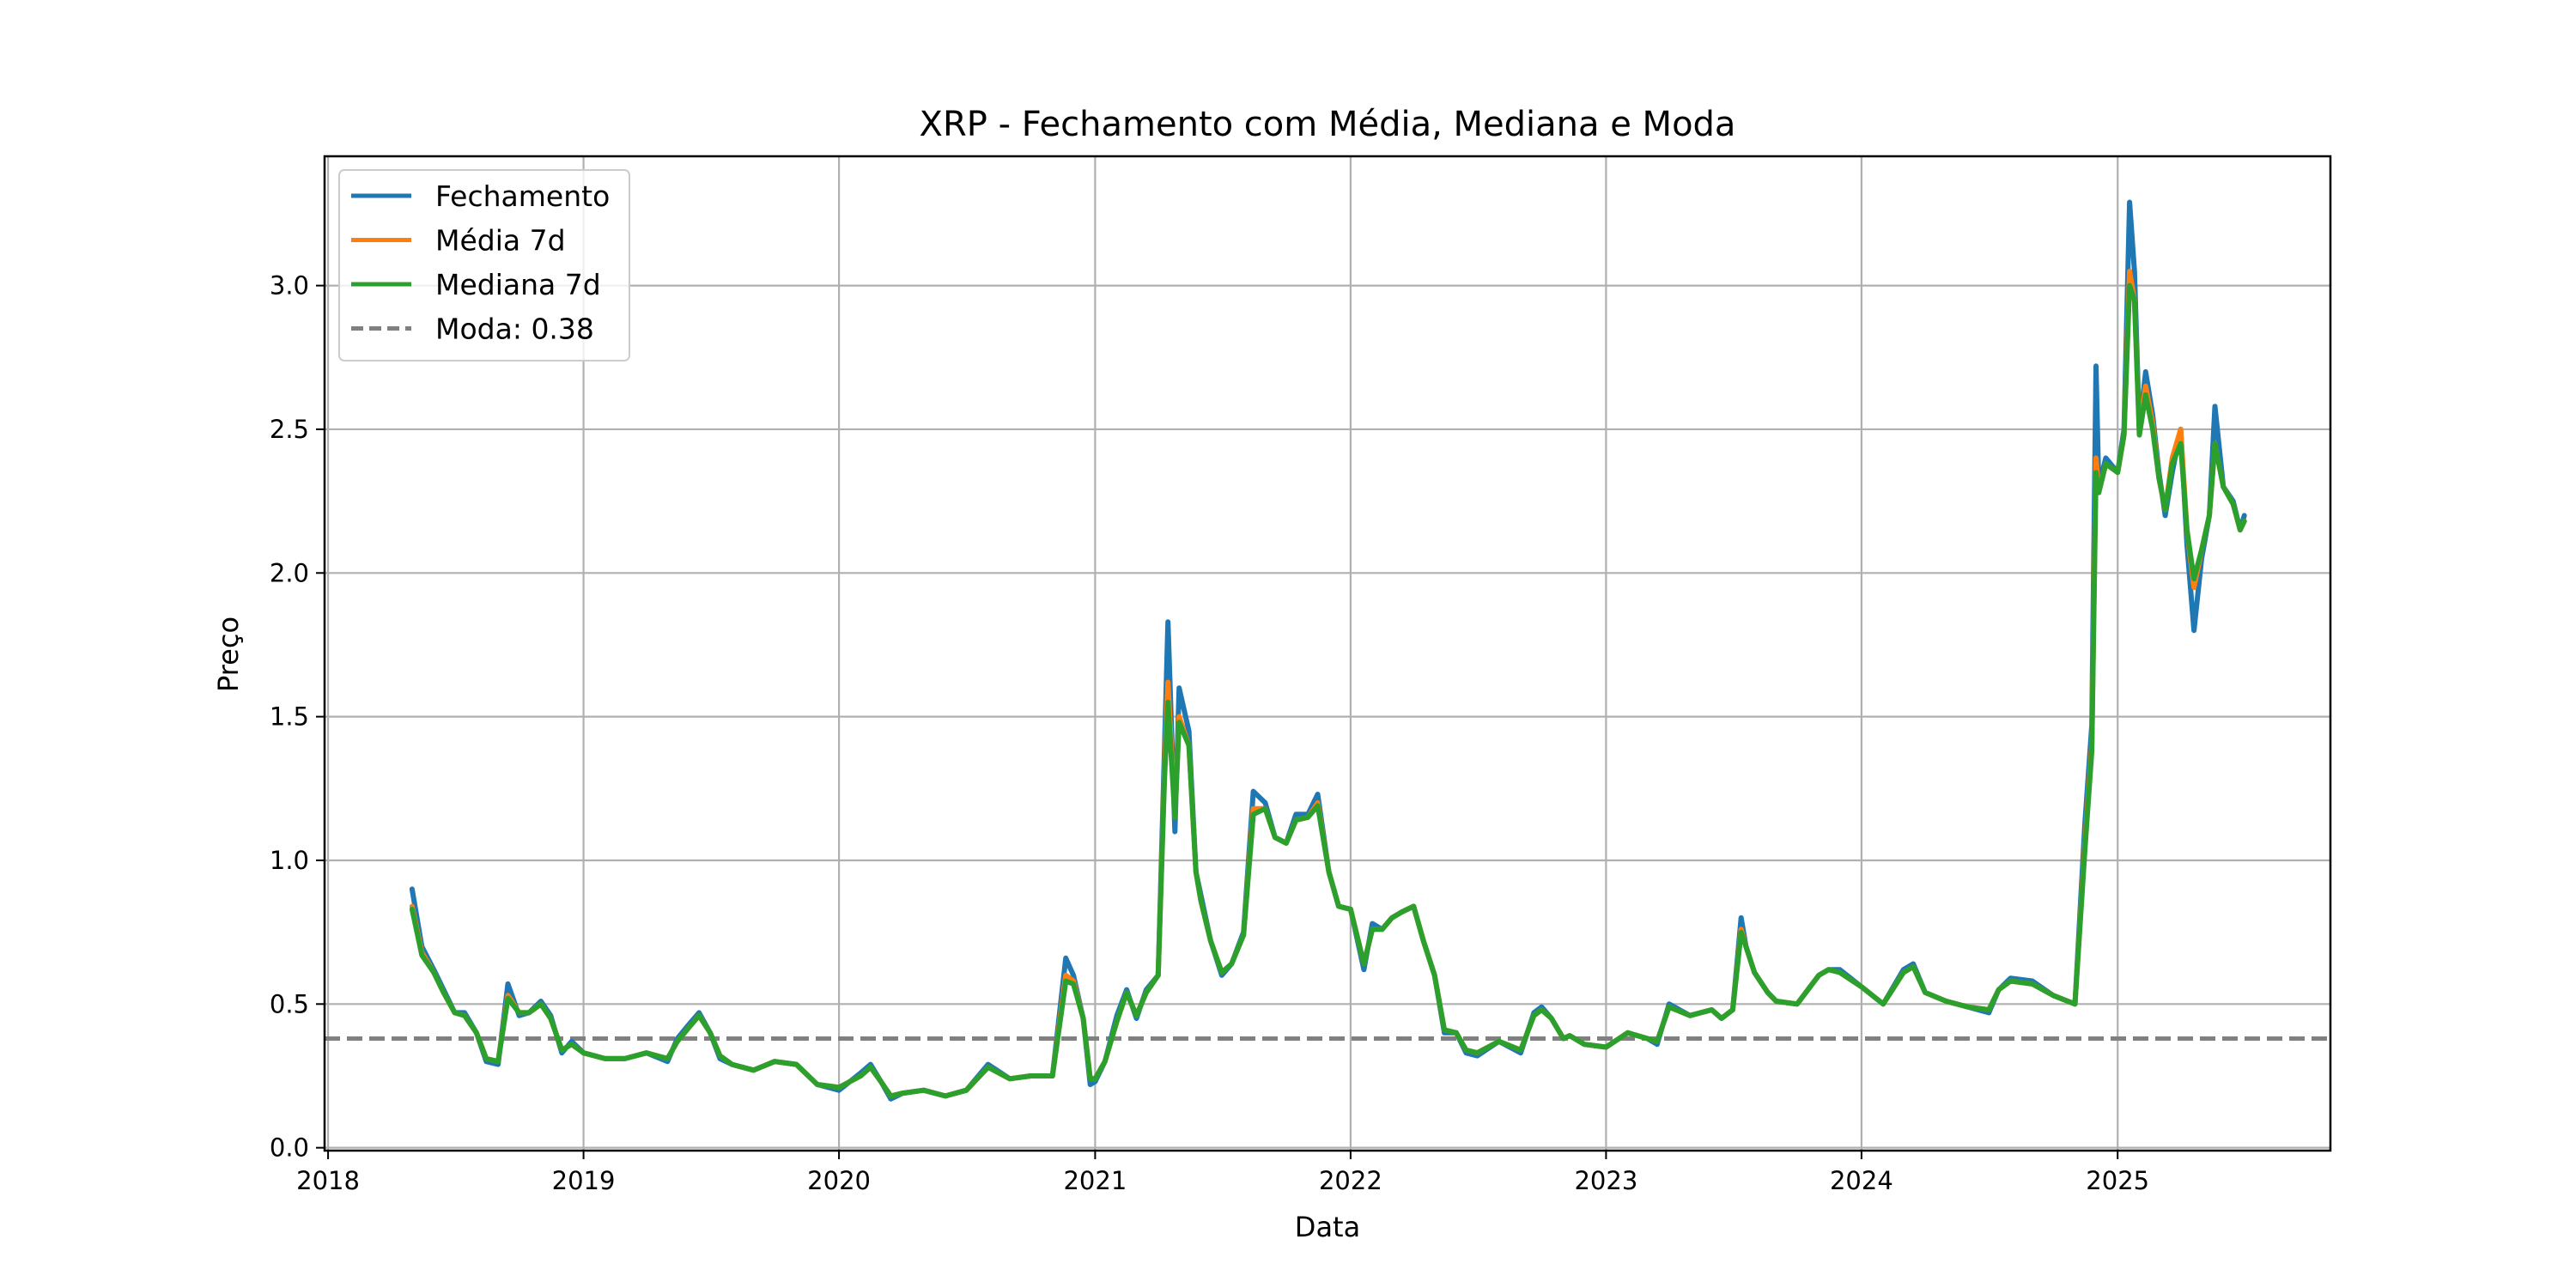 The image size is (2576, 1288). I want to click on legend-label: Moda: 0.38, so click(514, 329).